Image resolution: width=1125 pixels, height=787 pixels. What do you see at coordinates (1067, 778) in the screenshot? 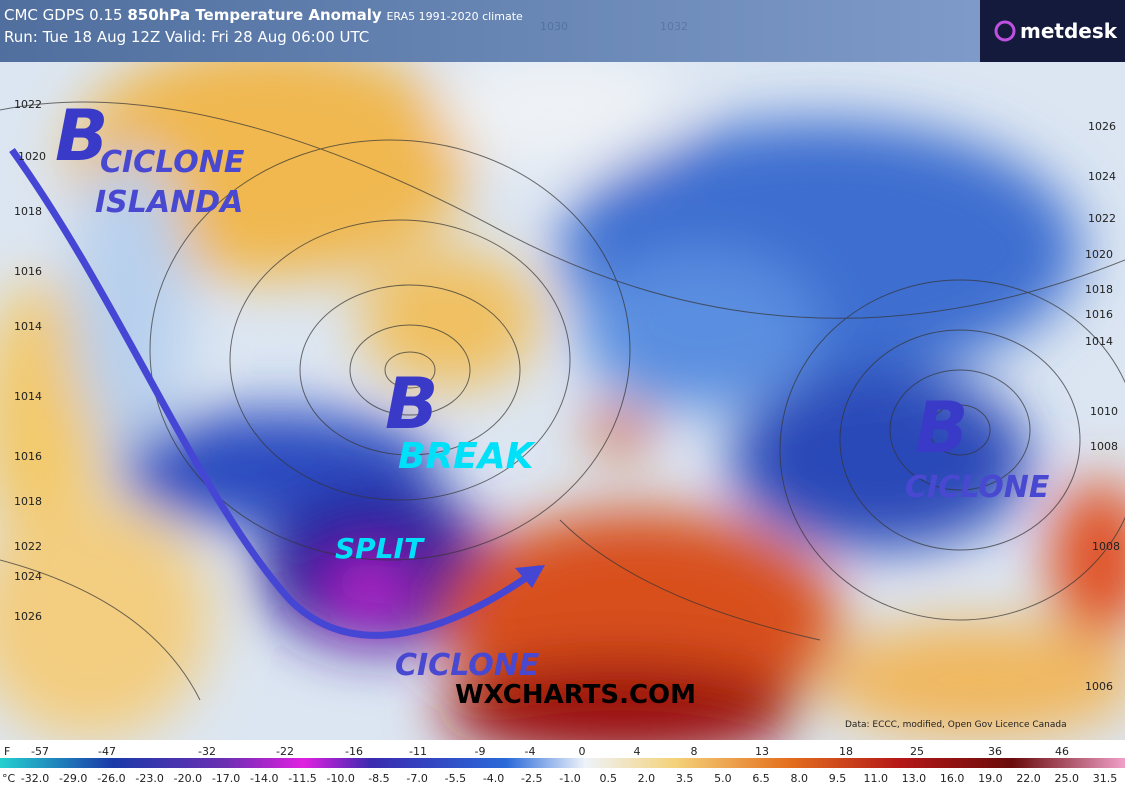
I see `legend-c-label: 25.0` at bounding box center [1067, 778].